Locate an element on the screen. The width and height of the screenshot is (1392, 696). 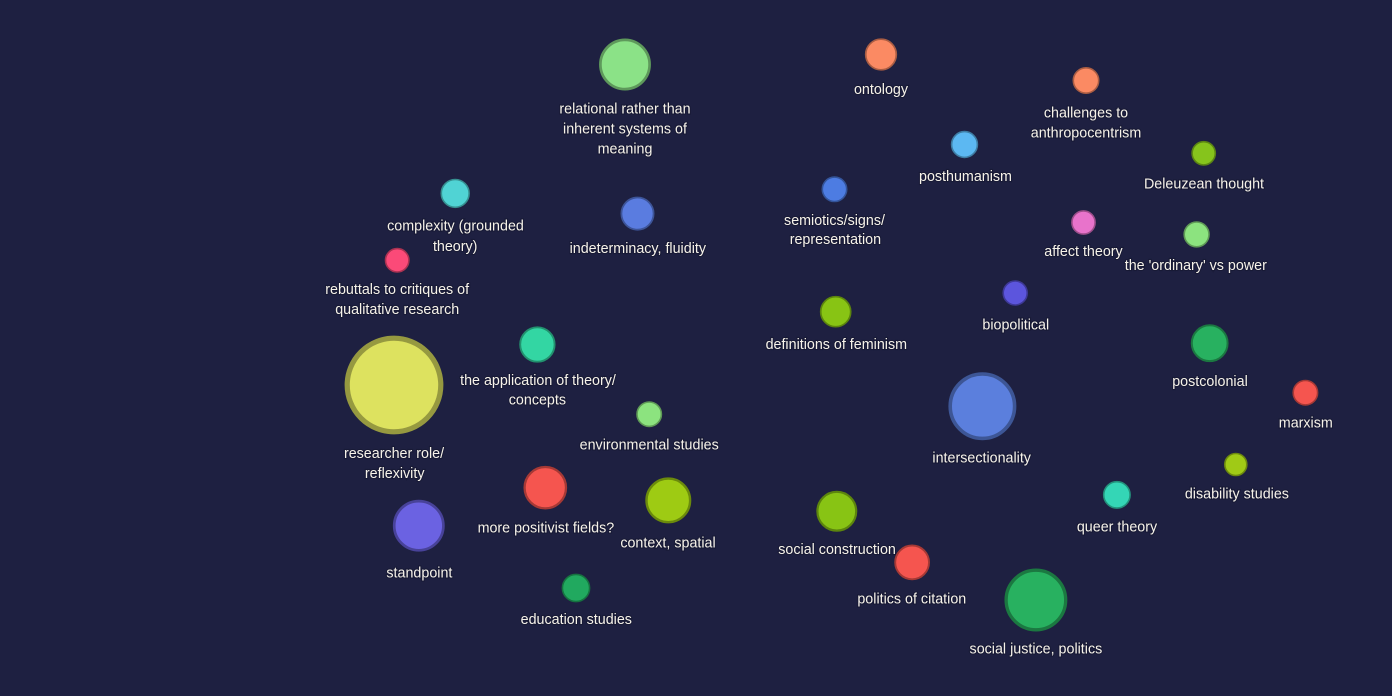
svg-text: complexity (grounded is located at coordinates (455, 227).